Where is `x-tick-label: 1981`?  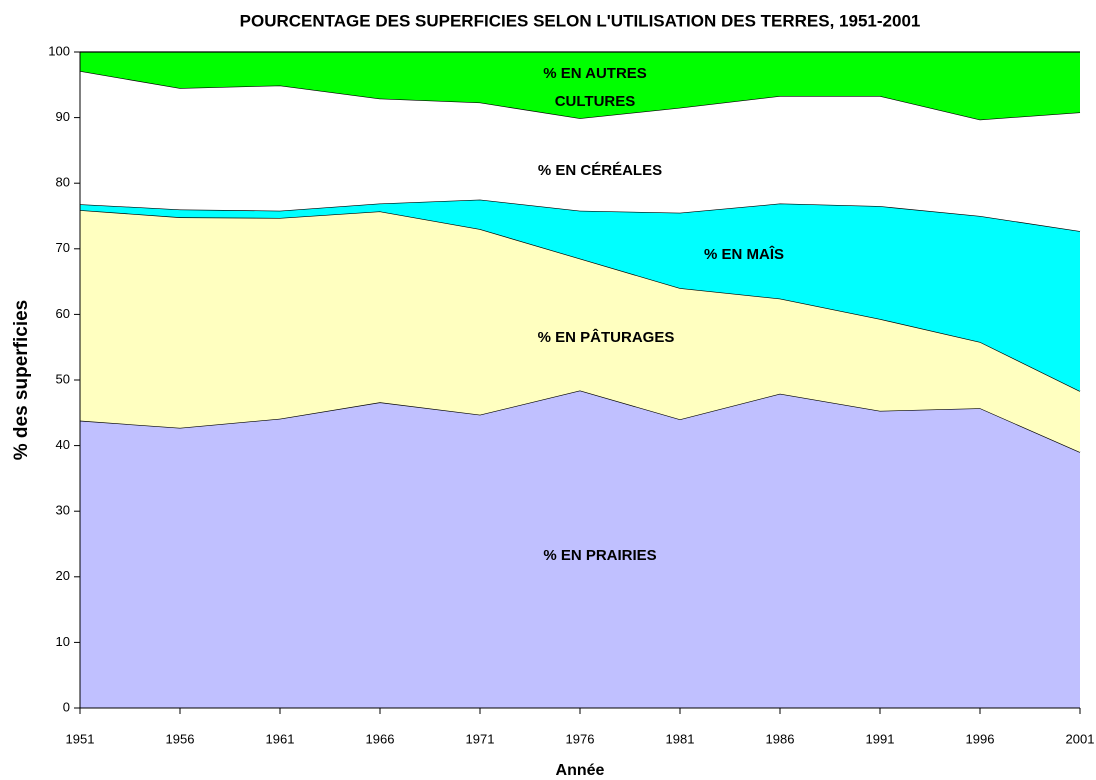
x-tick-label: 1981 is located at coordinates (680, 738).